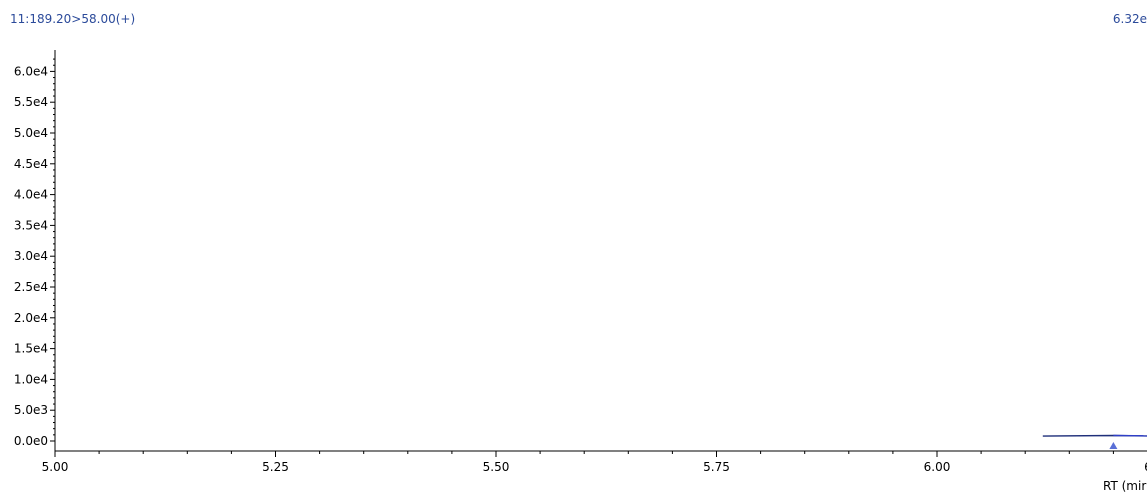 This screenshot has height=492, width=1147. Describe the element at coordinates (31, 256) in the screenshot. I see `y-tick-label: 3.0e4` at that location.